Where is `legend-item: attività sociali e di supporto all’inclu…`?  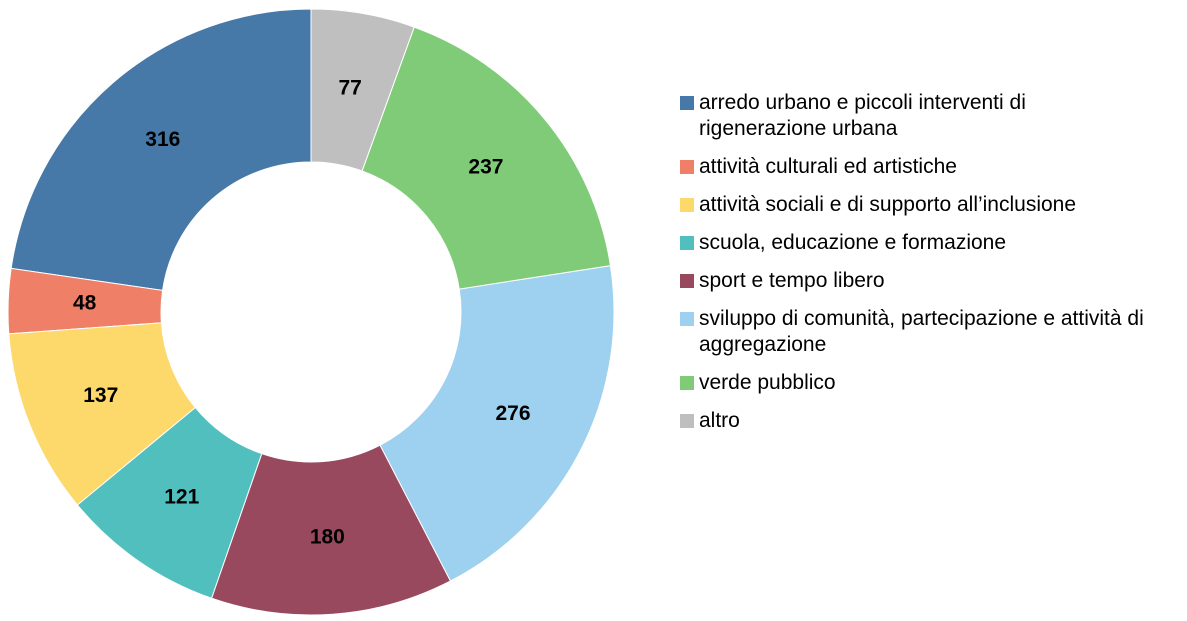 legend-item: attività sociali e di supporto all’inclu… is located at coordinates (930, 205).